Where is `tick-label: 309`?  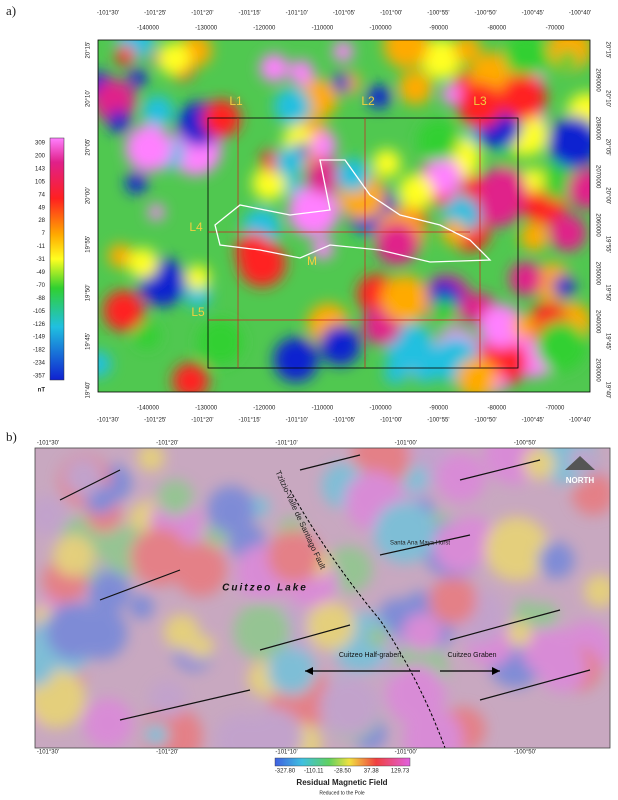 tick-label: 309 is located at coordinates (40, 144).